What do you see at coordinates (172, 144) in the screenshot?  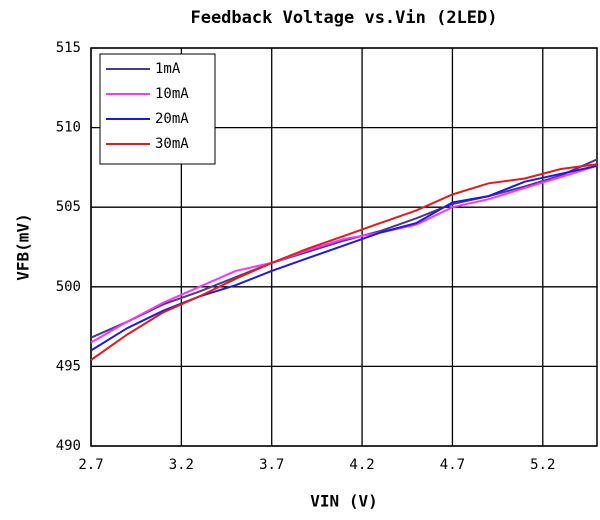 I see `legend-label: 30mA` at bounding box center [172, 144].